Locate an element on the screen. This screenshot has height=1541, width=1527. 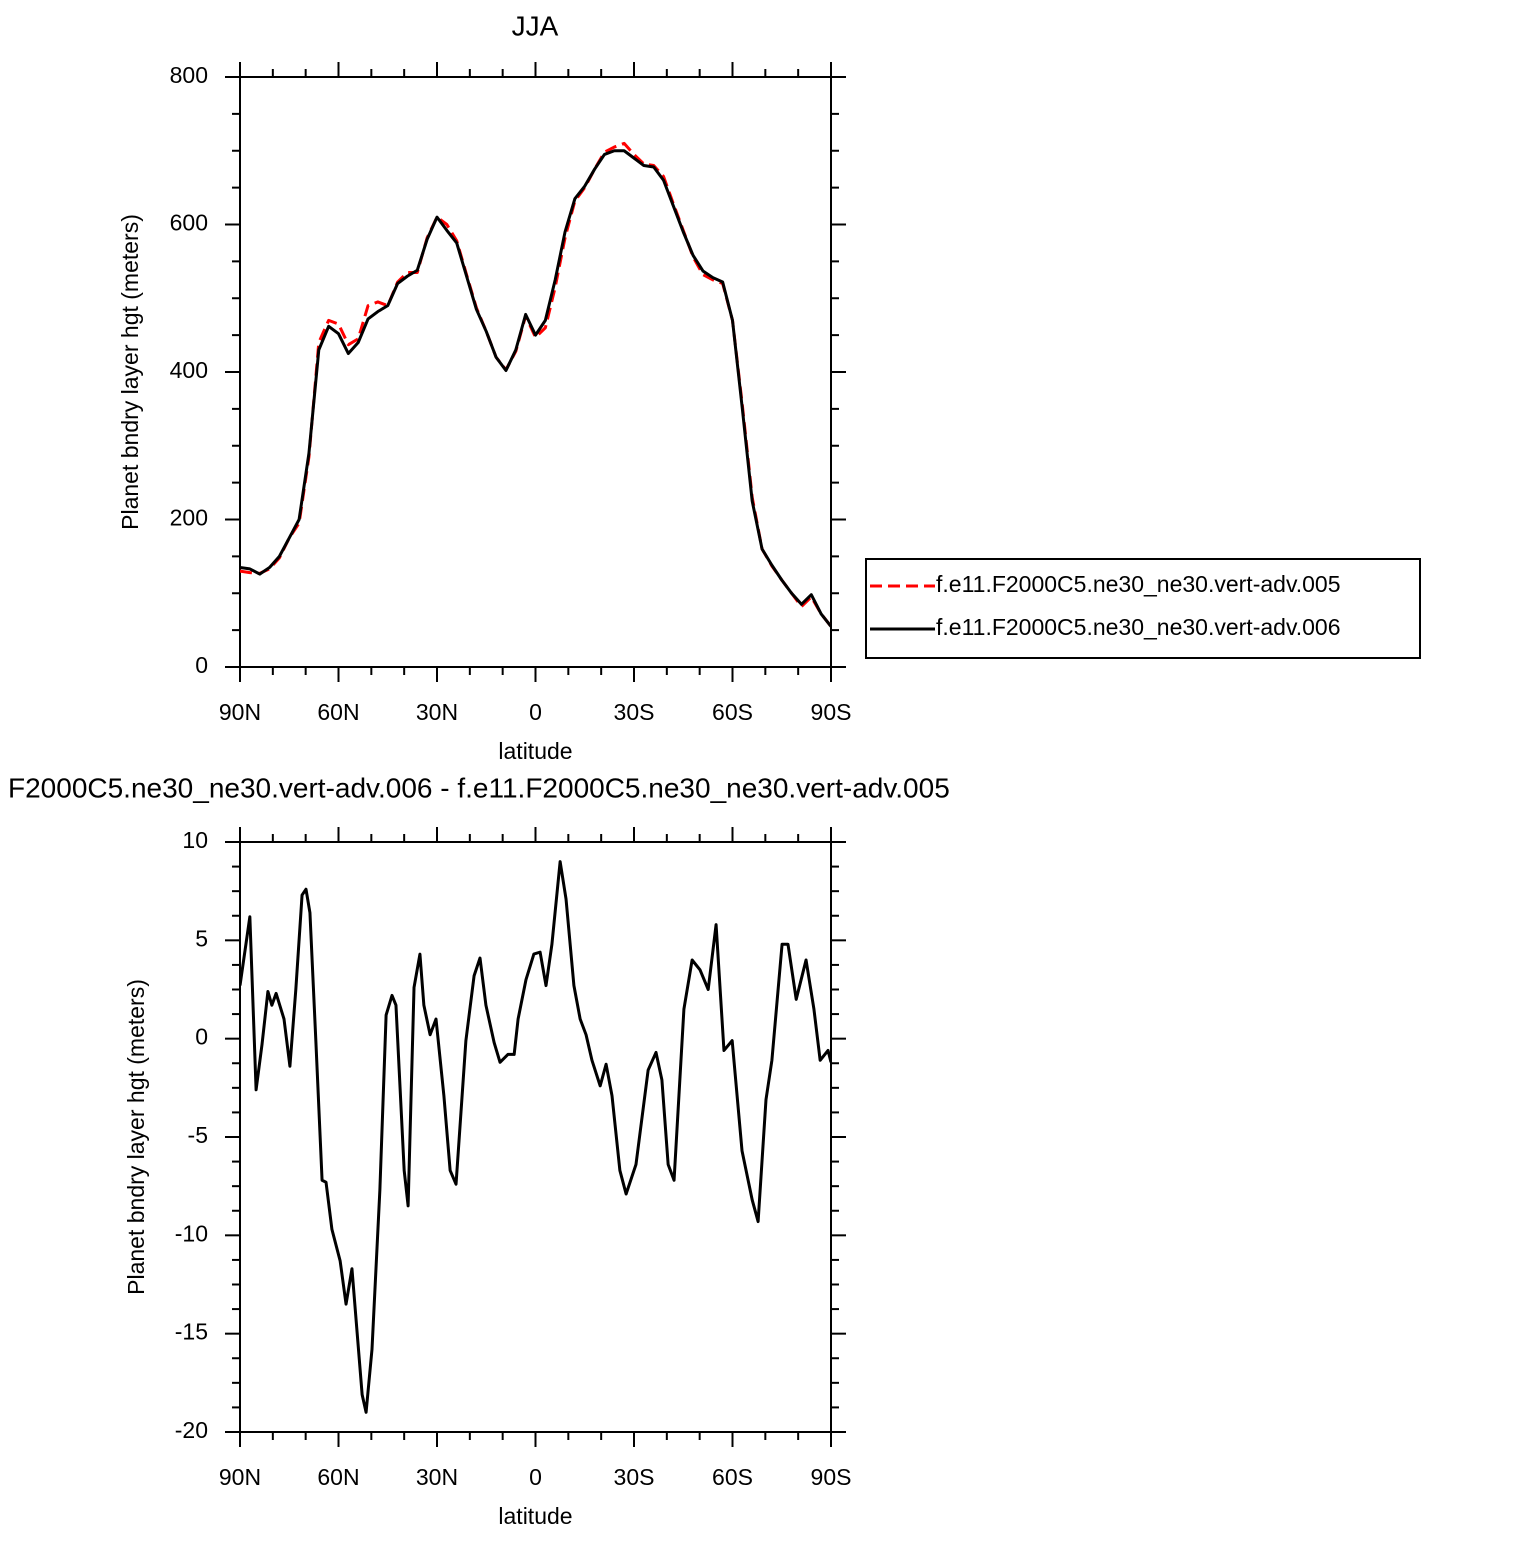
legend-label: f.e11.F2000C5.ne30_ne30.vert-adv.006 is located at coordinates (1138, 627).